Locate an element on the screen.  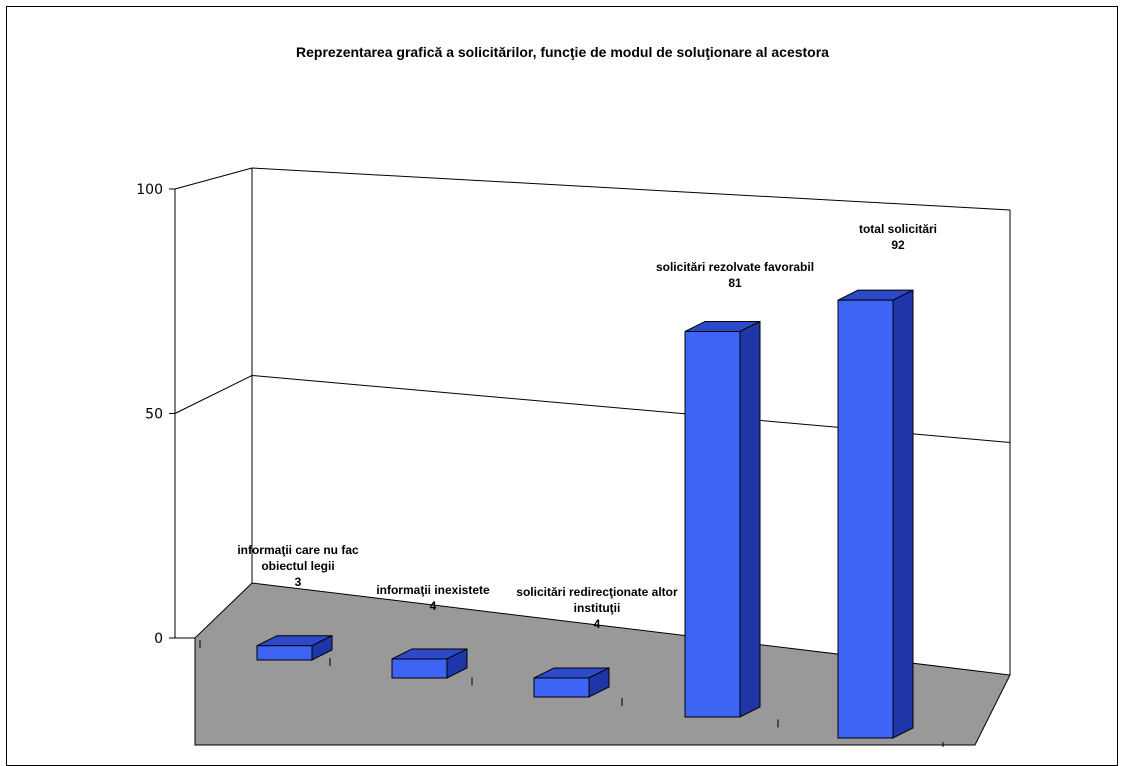
category-label: solicitări redirecţionate altor is located at coordinates (597, 592).